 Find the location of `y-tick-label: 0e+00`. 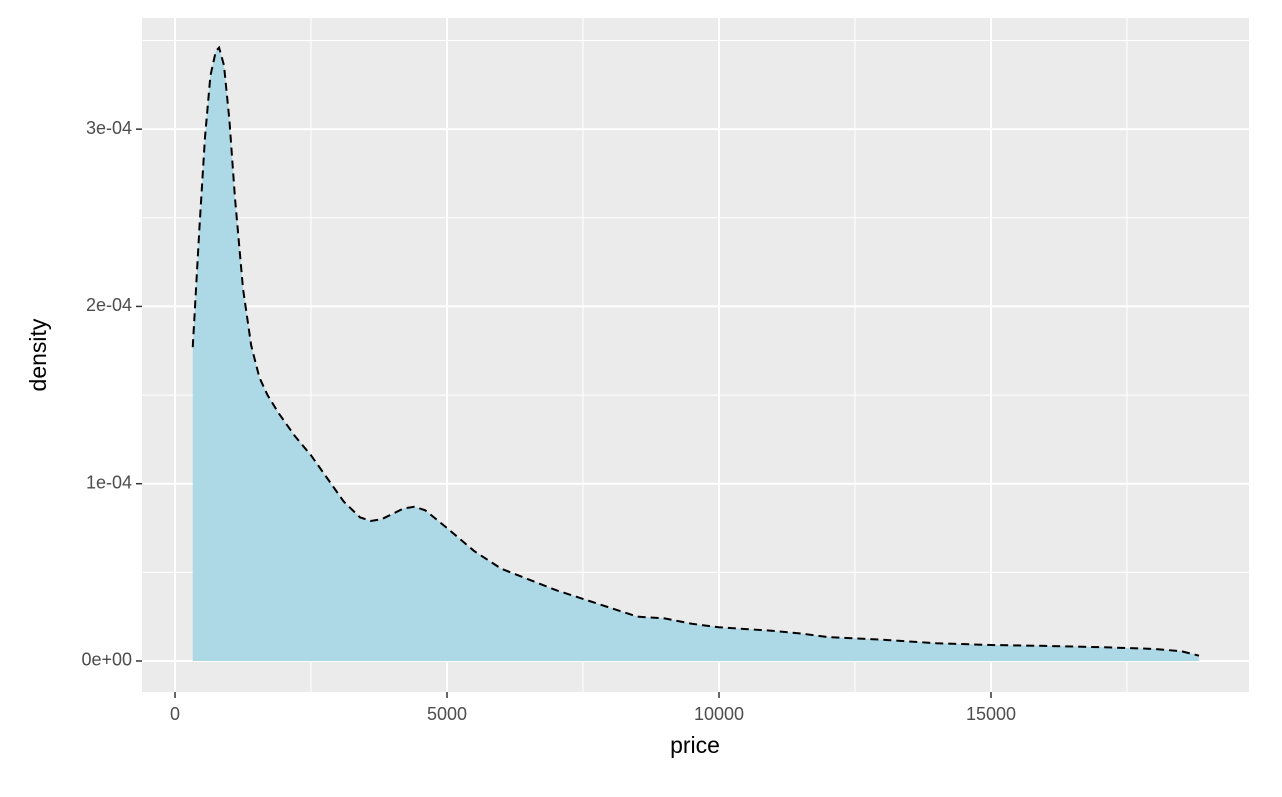

y-tick-label: 0e+00 is located at coordinates (106, 660).